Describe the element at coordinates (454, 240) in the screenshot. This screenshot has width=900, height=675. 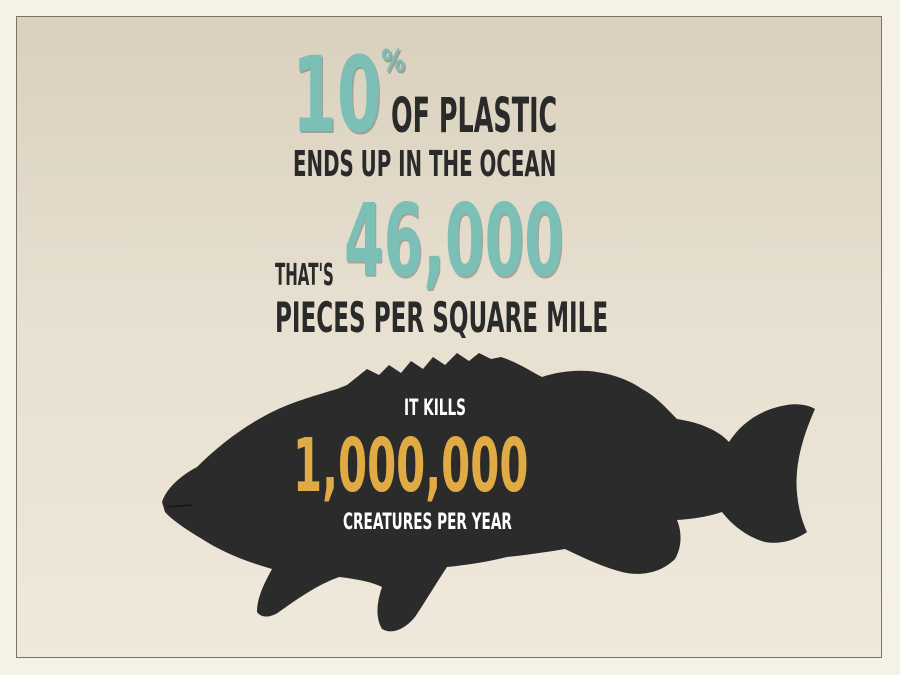
I see `stat2-number: 46,000` at that location.